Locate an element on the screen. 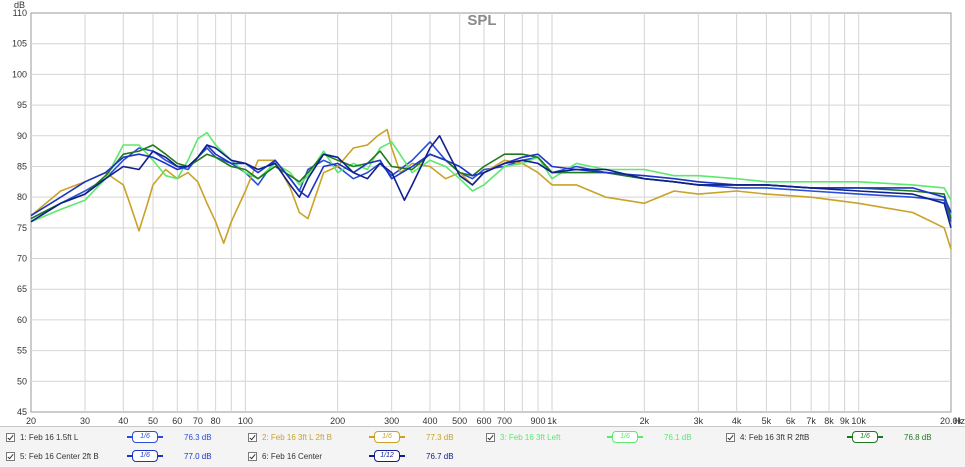 The width and height of the screenshot is (965, 467). y-tick-labels: 45 50 55 60 65 70 75 80 85 90 95 100 105 110 is located at coordinates (19, 212).